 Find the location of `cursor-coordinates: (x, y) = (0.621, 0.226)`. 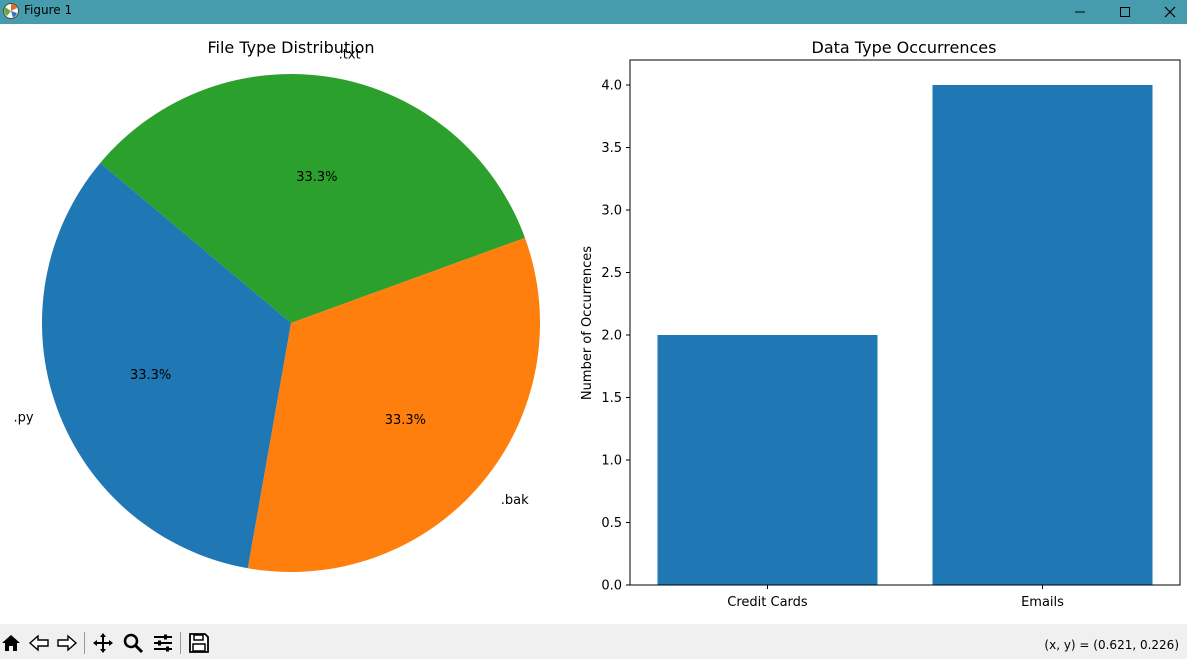

cursor-coordinates: (x, y) = (0.621, 0.226) is located at coordinates (1111, 645).